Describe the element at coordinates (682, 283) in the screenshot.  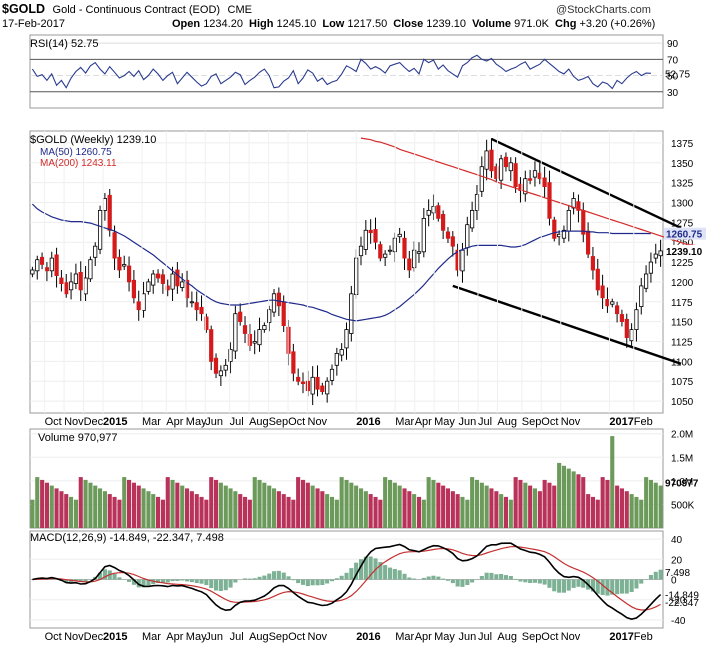
I see `price-tick-label: 1200` at that location.